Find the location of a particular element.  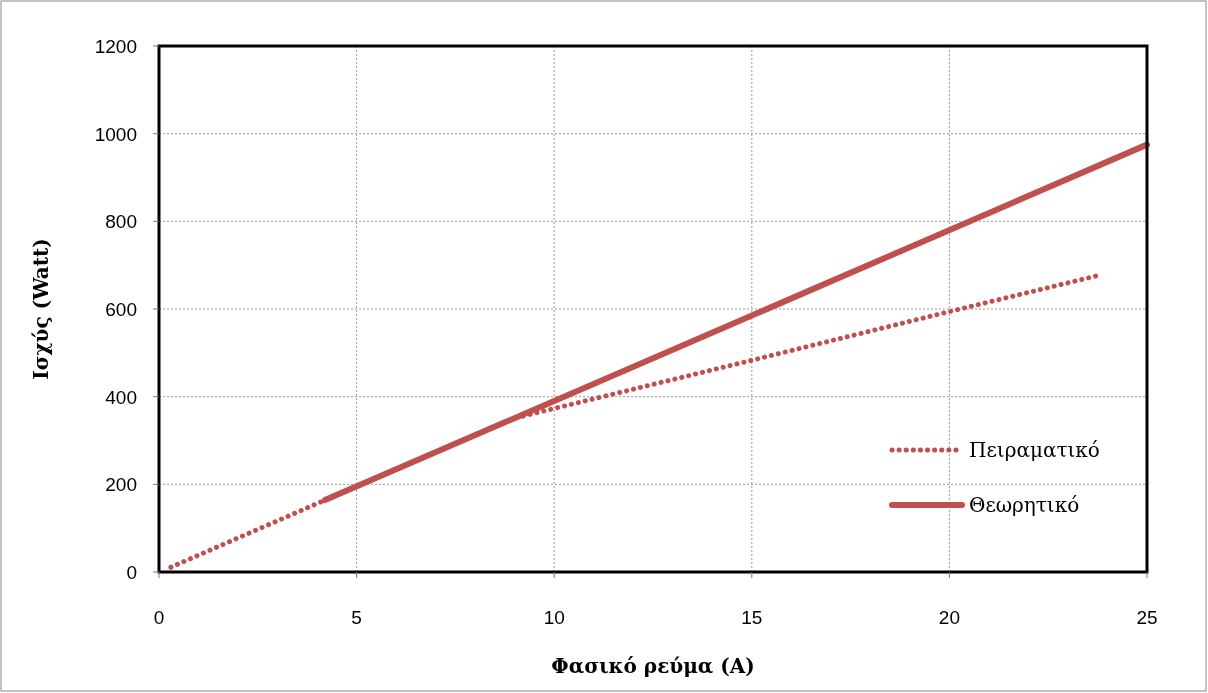

legend-label: Πειραματικό is located at coordinates (1034, 450).